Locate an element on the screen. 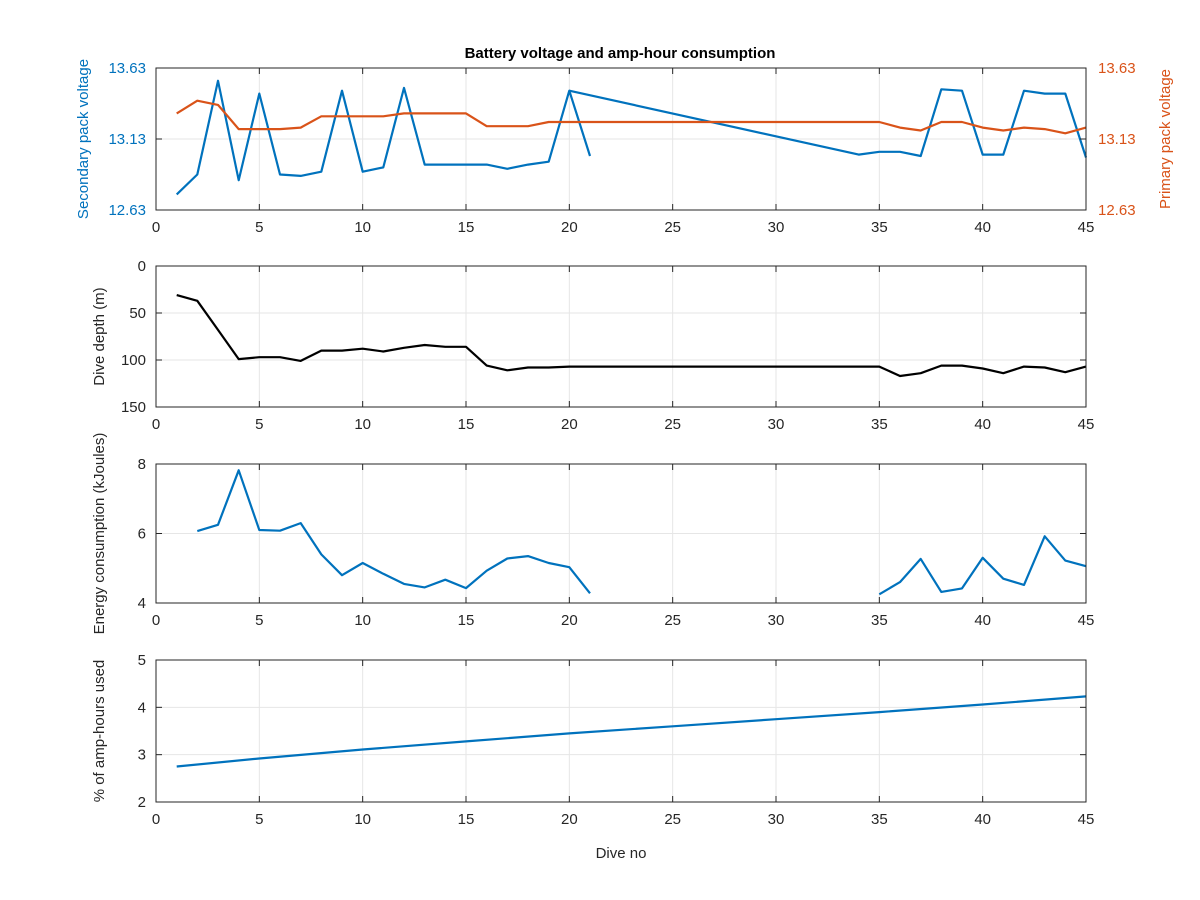 The image size is (1200, 900). y-tick-label: 150 is located at coordinates (133, 407).